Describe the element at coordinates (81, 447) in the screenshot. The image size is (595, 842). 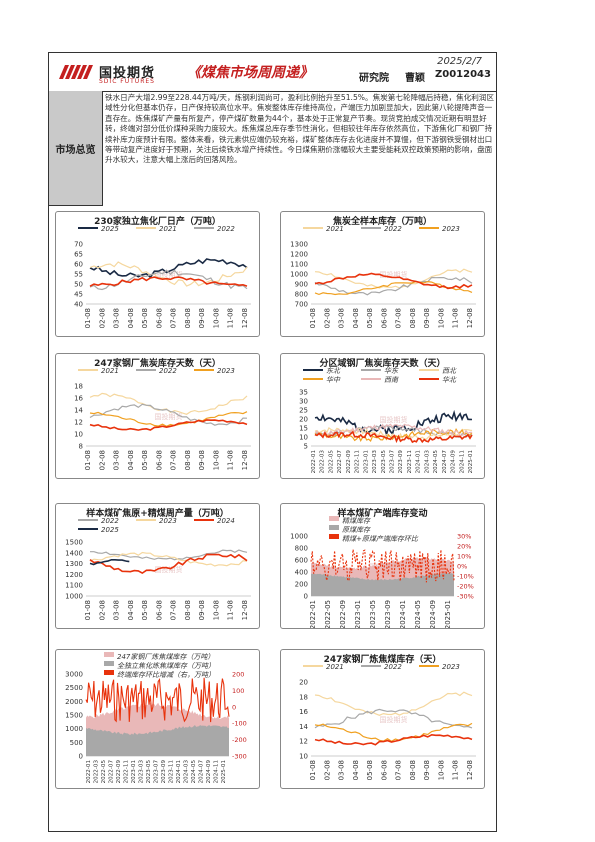
I see `y-tick-label: 8` at that location.